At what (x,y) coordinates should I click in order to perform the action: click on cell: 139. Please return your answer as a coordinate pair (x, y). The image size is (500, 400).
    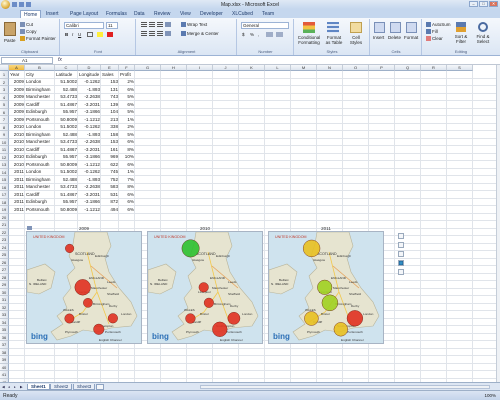
    Looking at the image, I should click on (114, 104).